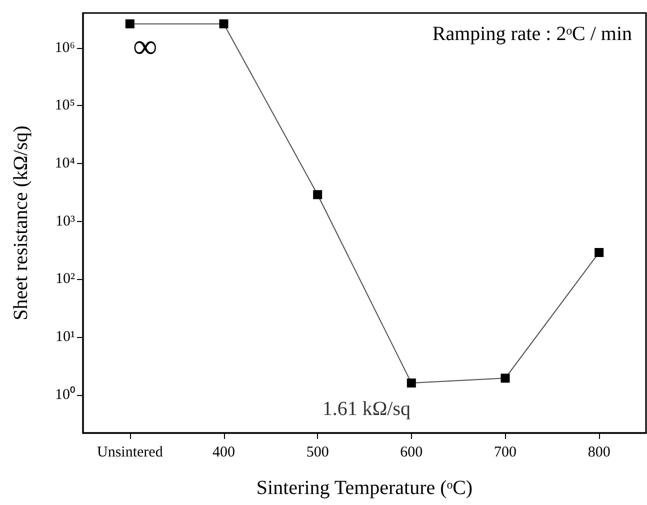  I want to click on y-tick-label: 10⁵, so click(64, 106).